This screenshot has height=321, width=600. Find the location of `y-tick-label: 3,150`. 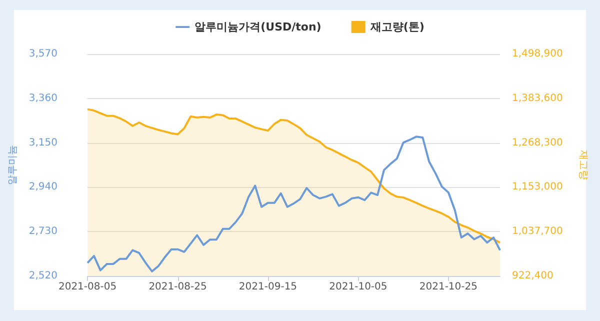

y-tick-label: 3,150 is located at coordinates (43, 142).